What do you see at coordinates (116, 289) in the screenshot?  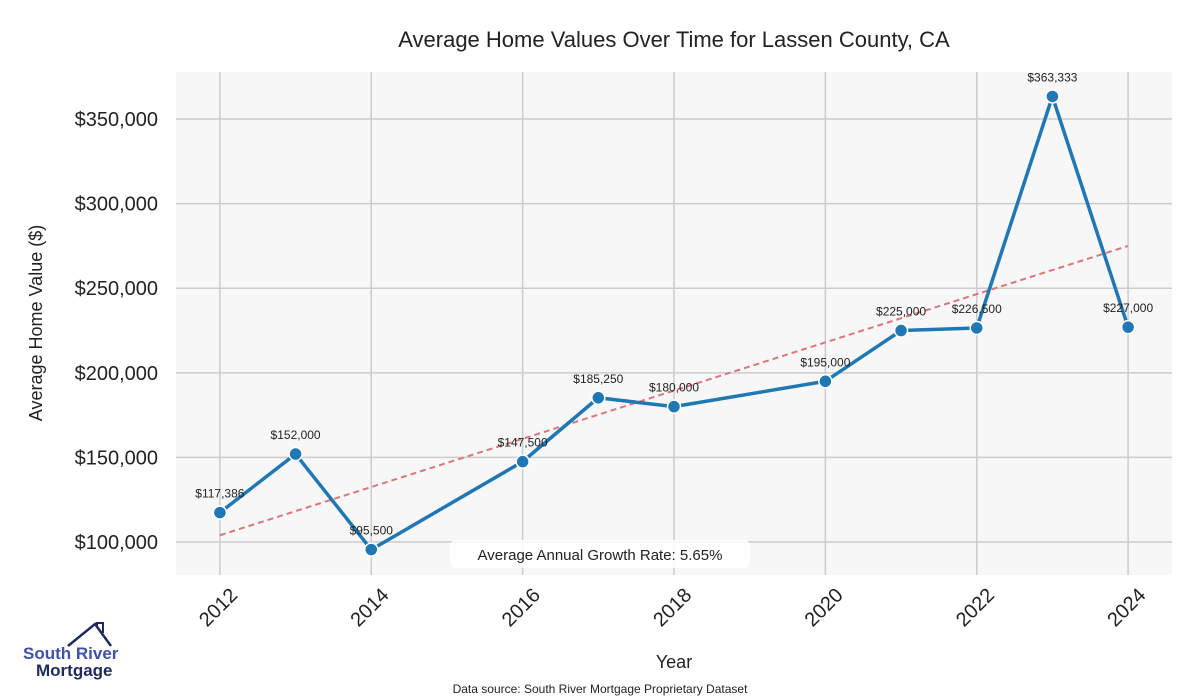 I see `y-tick-label: $250,000` at bounding box center [116, 289].